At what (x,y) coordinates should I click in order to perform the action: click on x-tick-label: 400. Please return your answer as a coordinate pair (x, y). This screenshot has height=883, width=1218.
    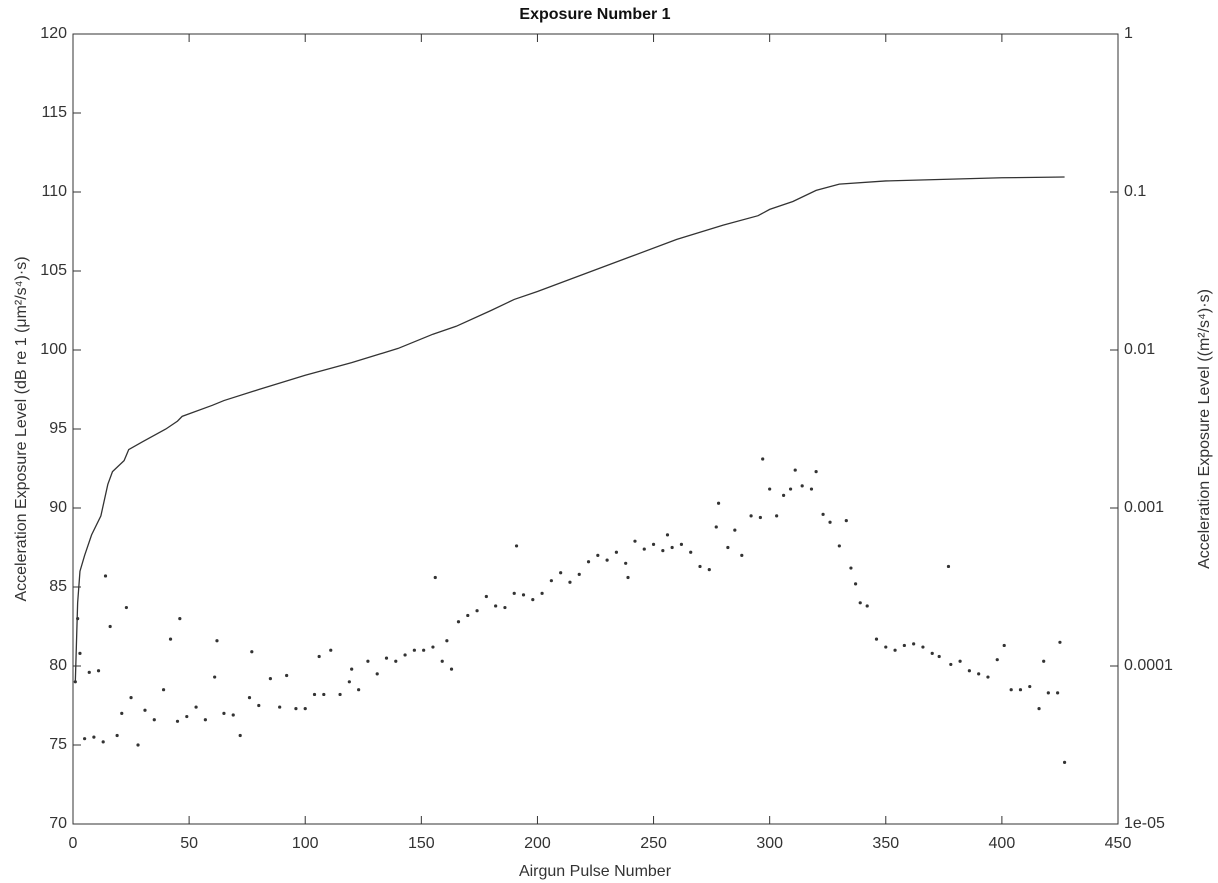
    Looking at the image, I should click on (1002, 843).